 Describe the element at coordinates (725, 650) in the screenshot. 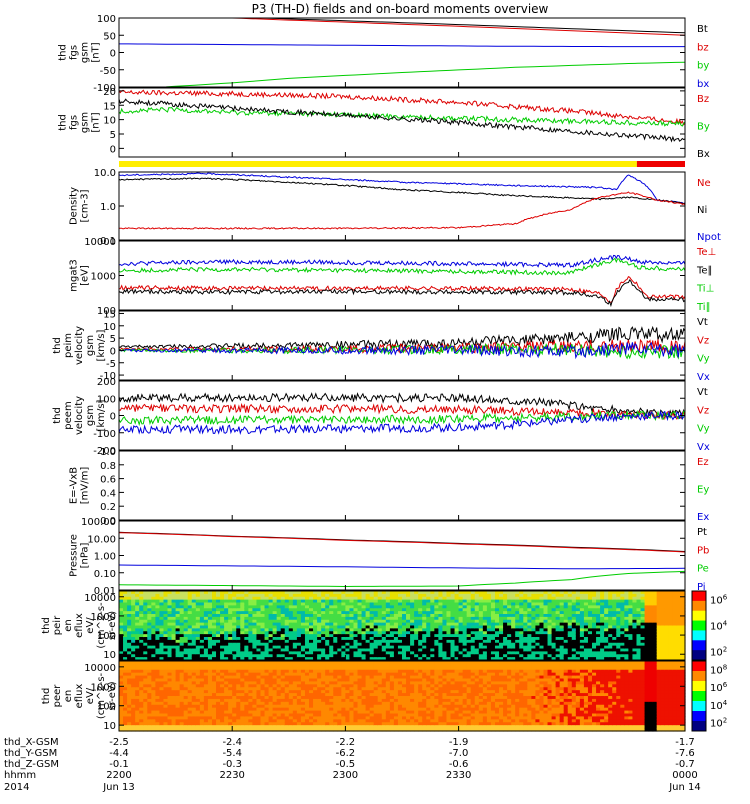

I see `colorbar-tick-exp: 2` at that location.